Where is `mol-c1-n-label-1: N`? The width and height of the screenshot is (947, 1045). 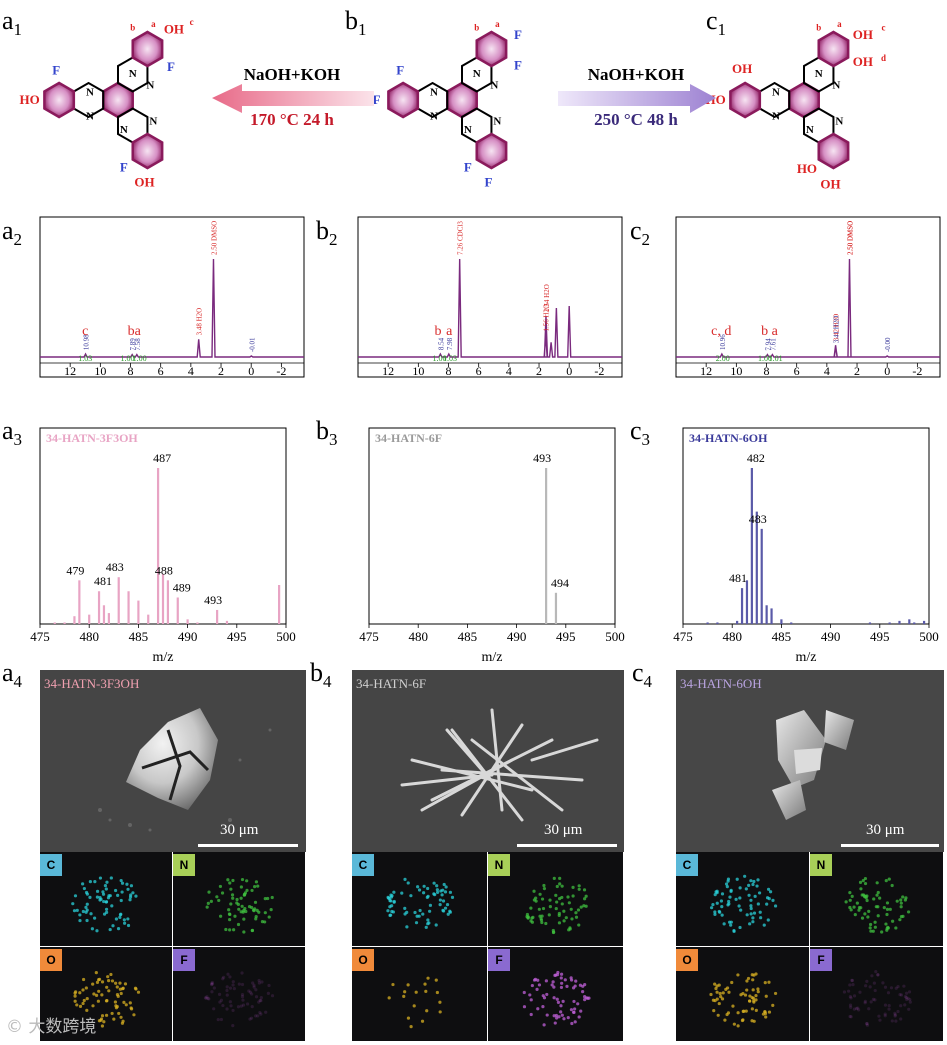
mol-c1-n-label-1: N is located at coordinates (836, 86).